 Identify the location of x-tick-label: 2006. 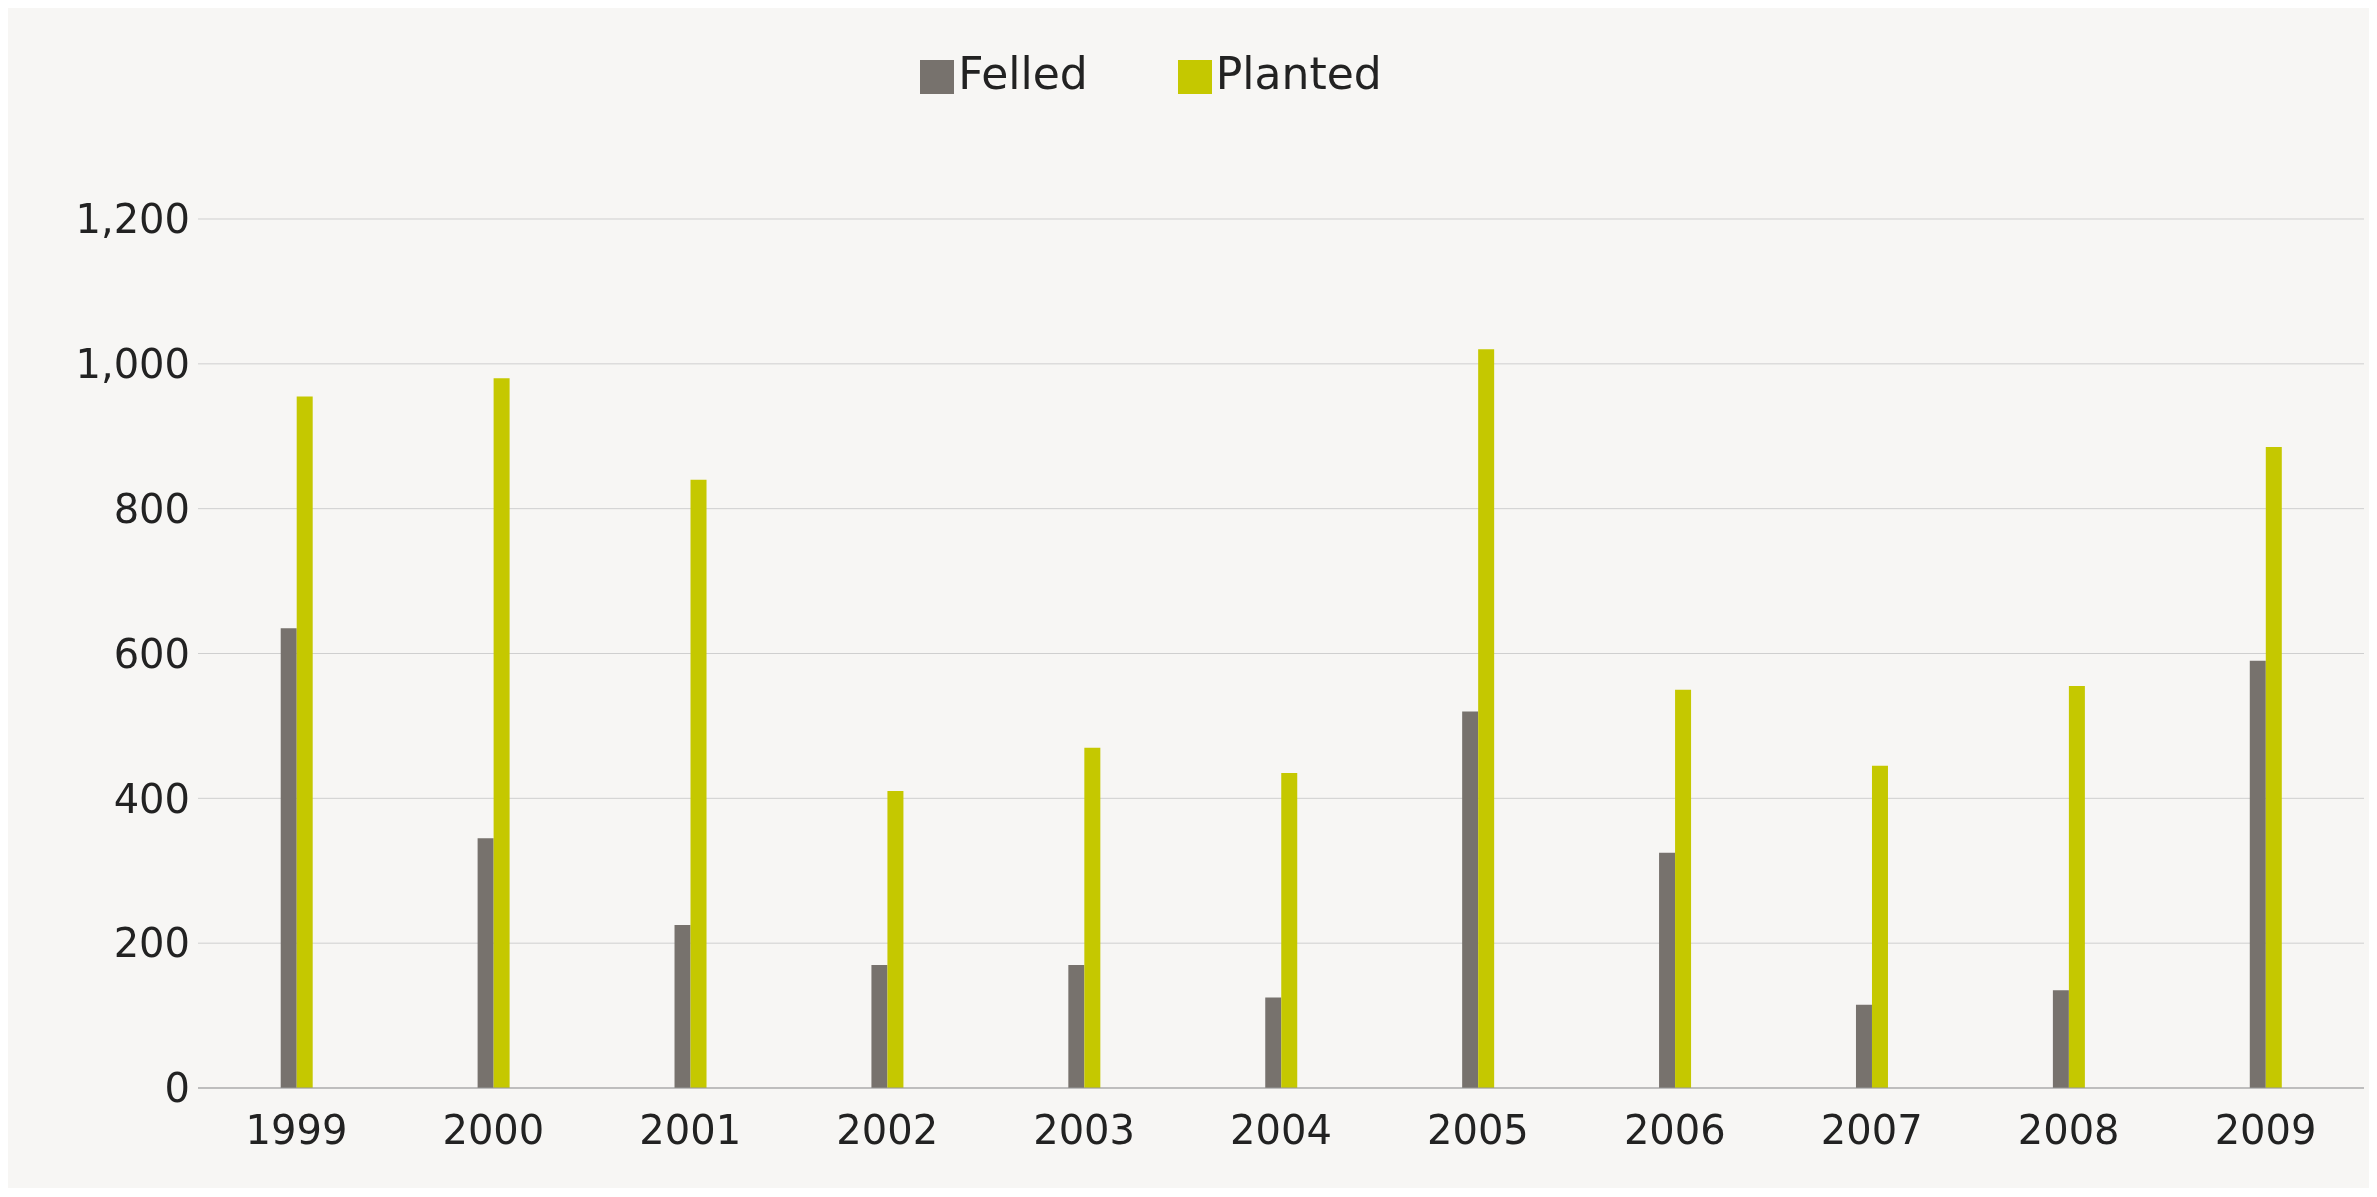
(1674, 1130).